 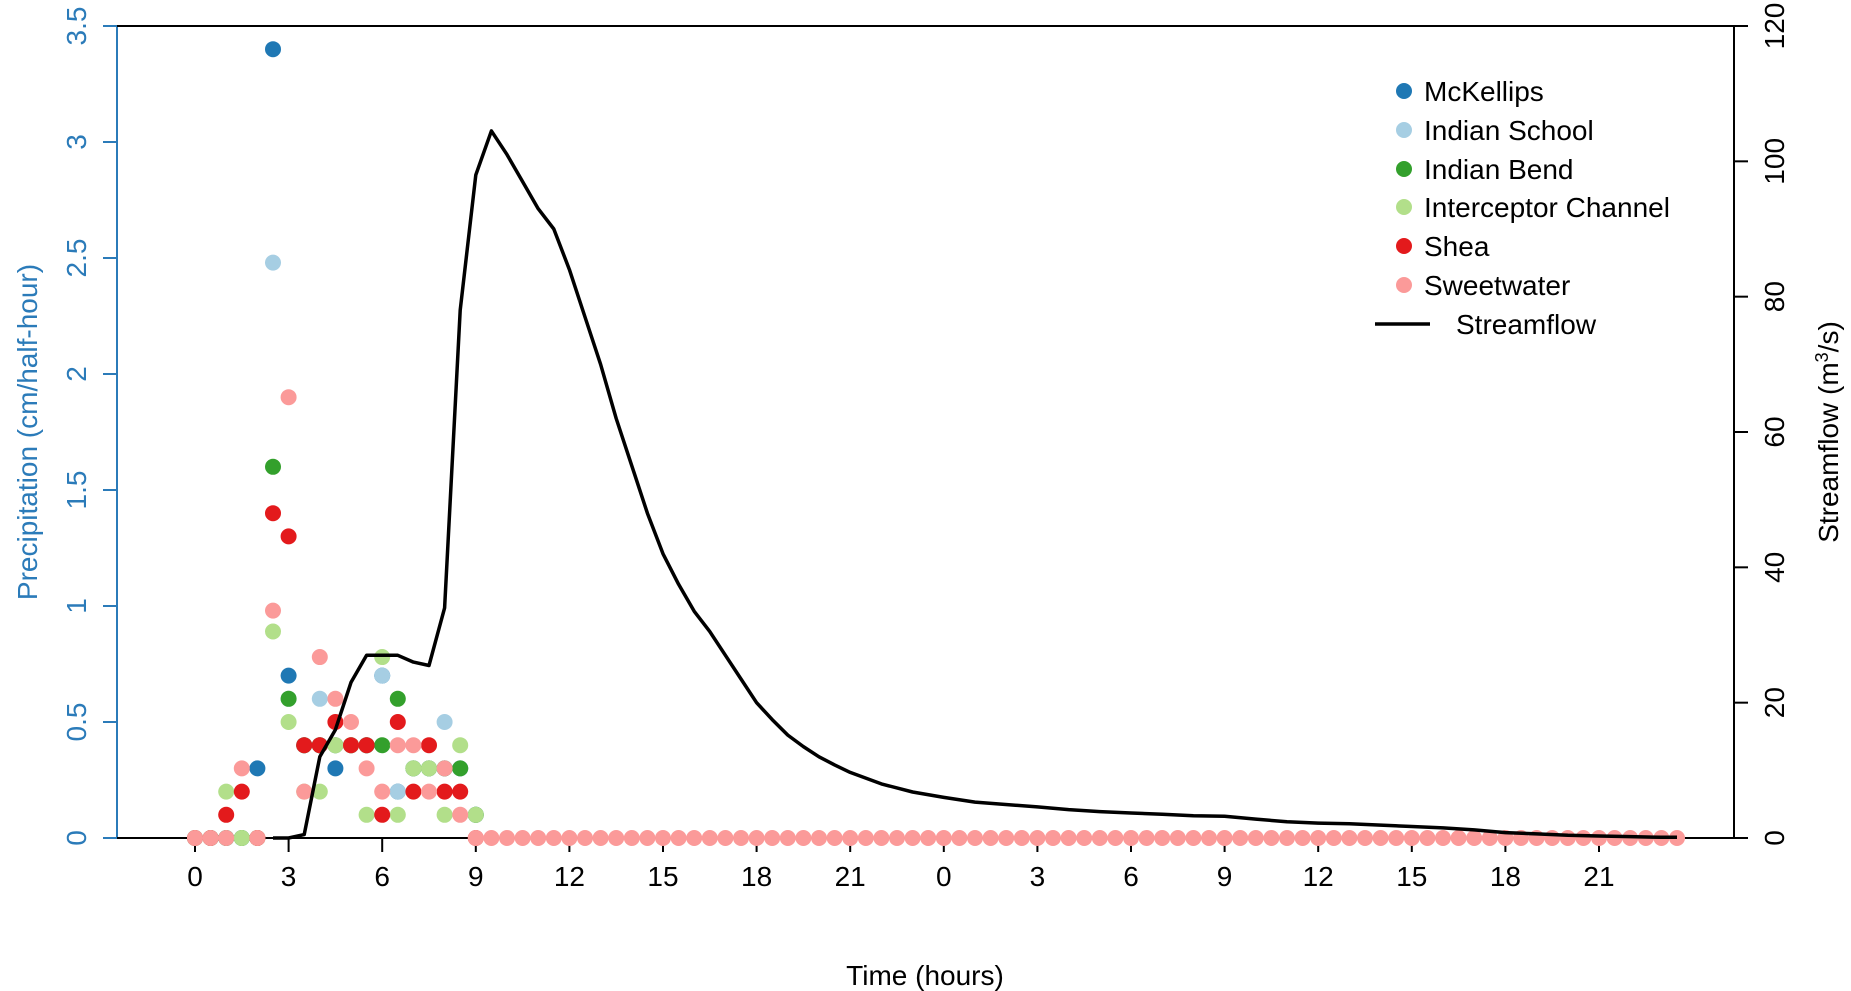 I want to click on legend-label-interceptor-channel: Interceptor Channel, so click(x=1547, y=207).